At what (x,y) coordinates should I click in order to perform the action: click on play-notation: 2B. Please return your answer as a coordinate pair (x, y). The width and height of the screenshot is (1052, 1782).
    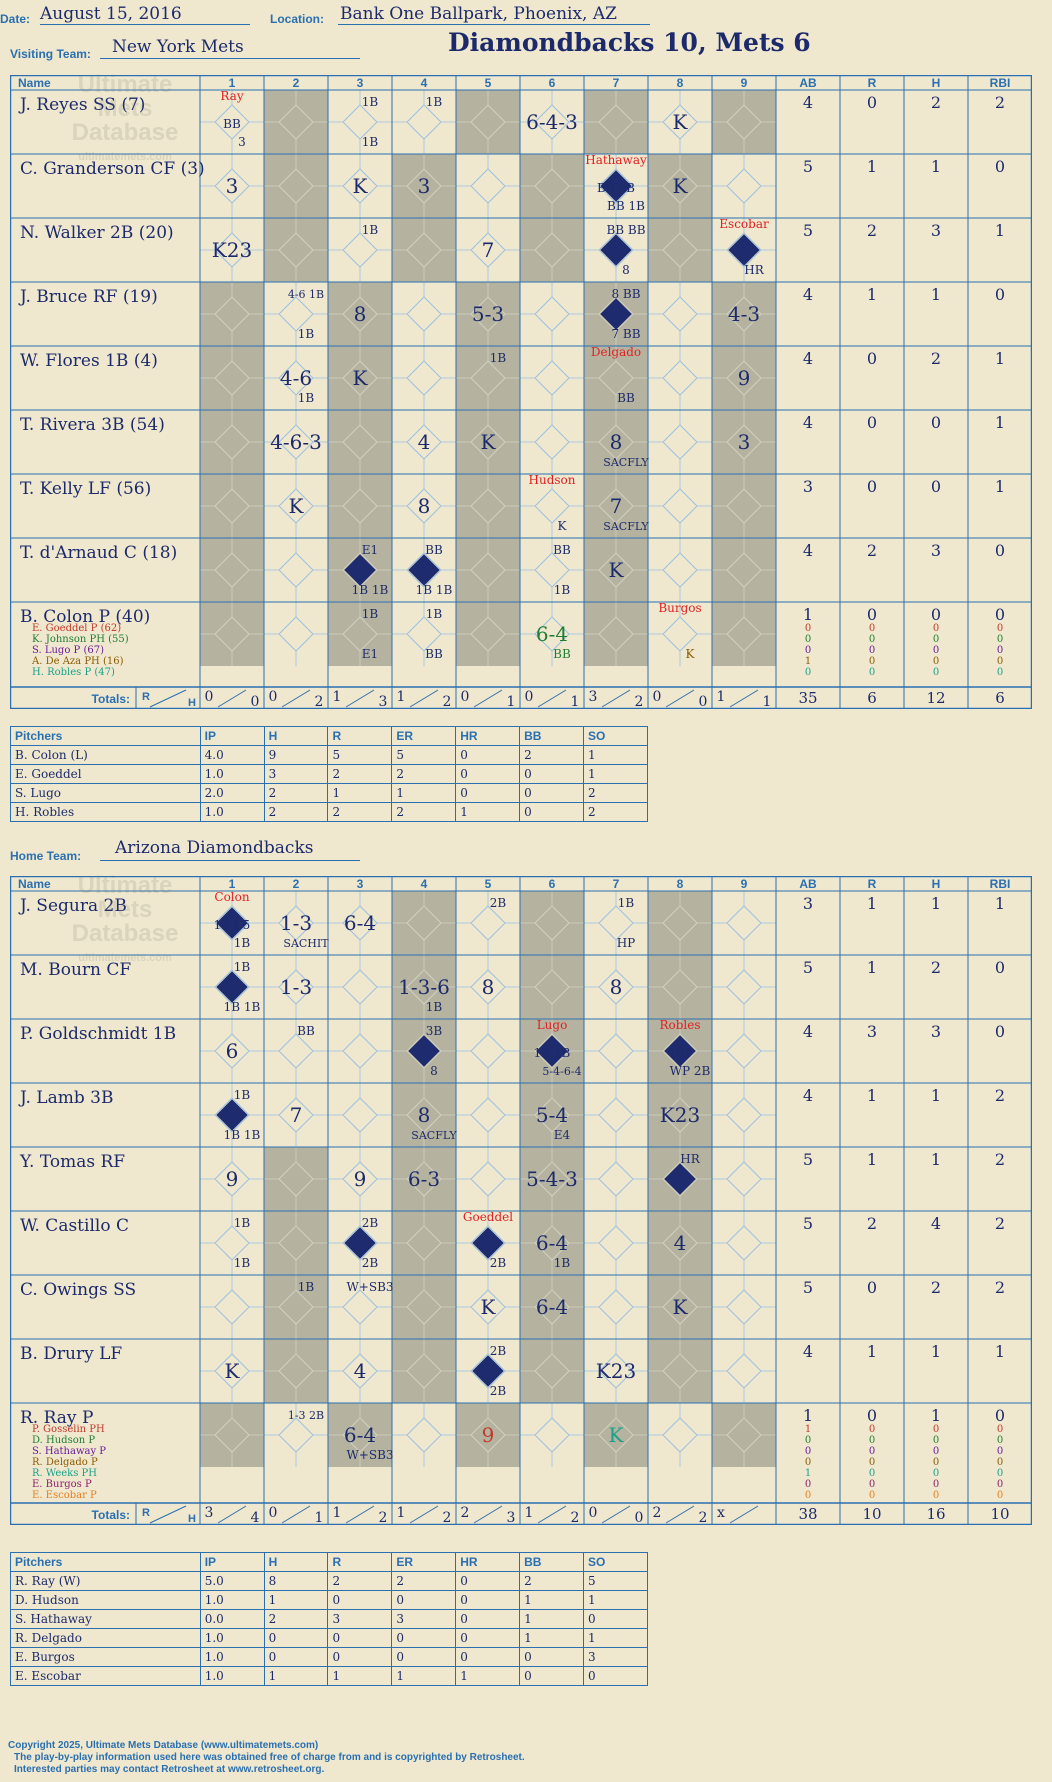
    Looking at the image, I should click on (498, 1351).